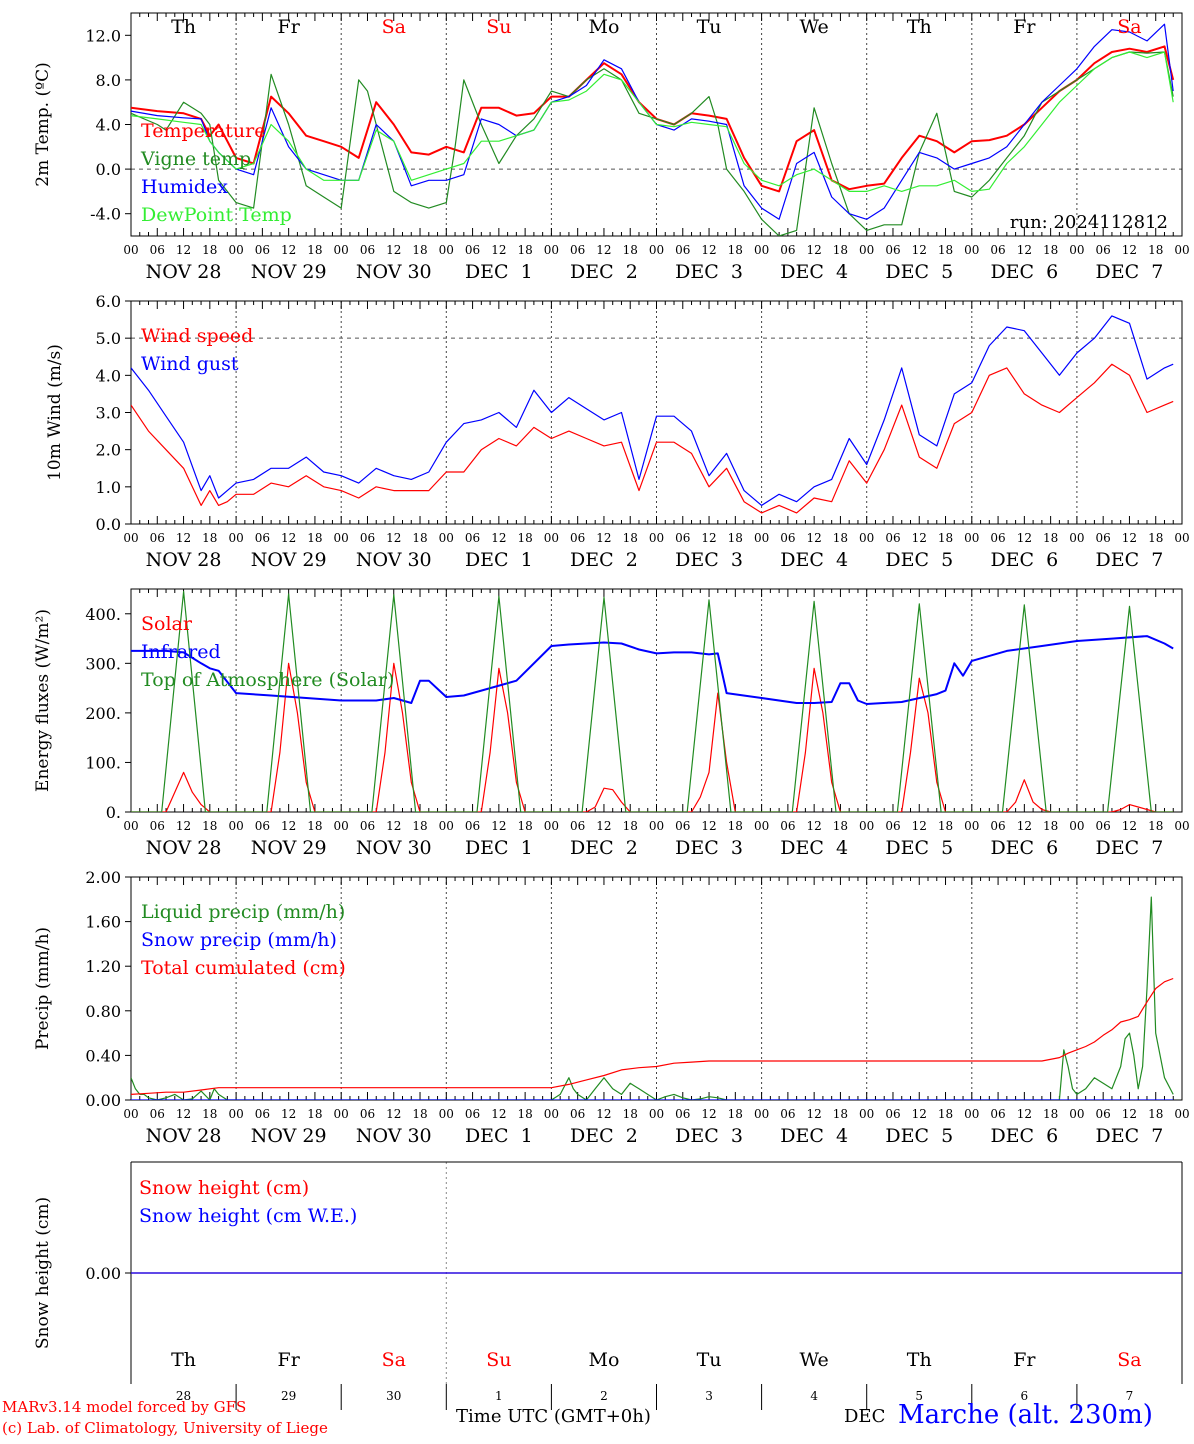 The image size is (1194, 1444). Describe the element at coordinates (289, 272) in the screenshot. I see `date-label: NOV 29` at that location.